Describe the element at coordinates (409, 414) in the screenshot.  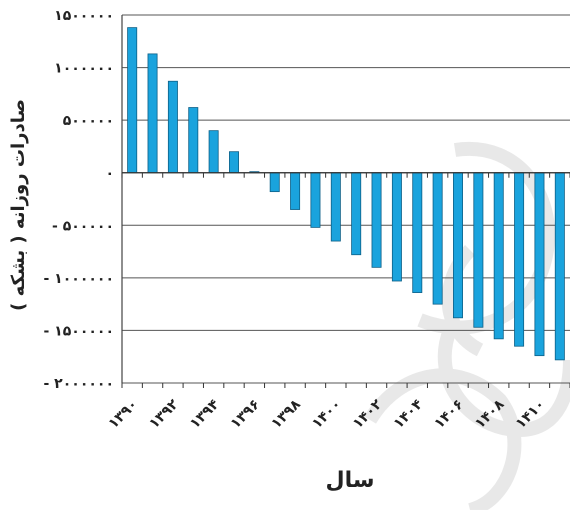
I see `x-tick-label: ۱۴۰۴` at that location.